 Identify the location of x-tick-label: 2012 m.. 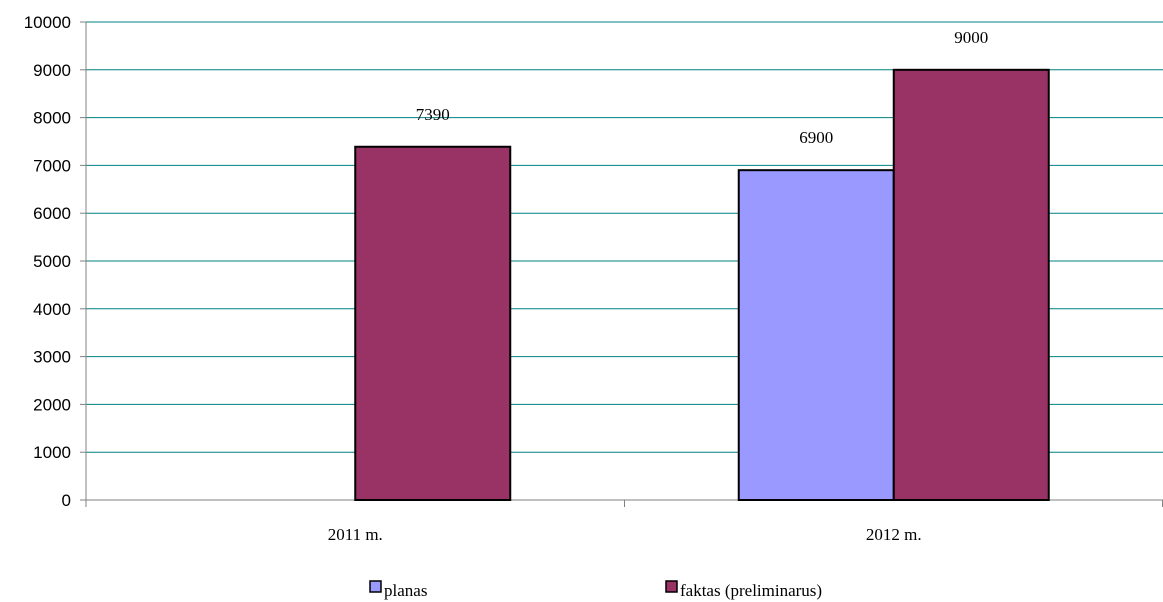
(894, 534).